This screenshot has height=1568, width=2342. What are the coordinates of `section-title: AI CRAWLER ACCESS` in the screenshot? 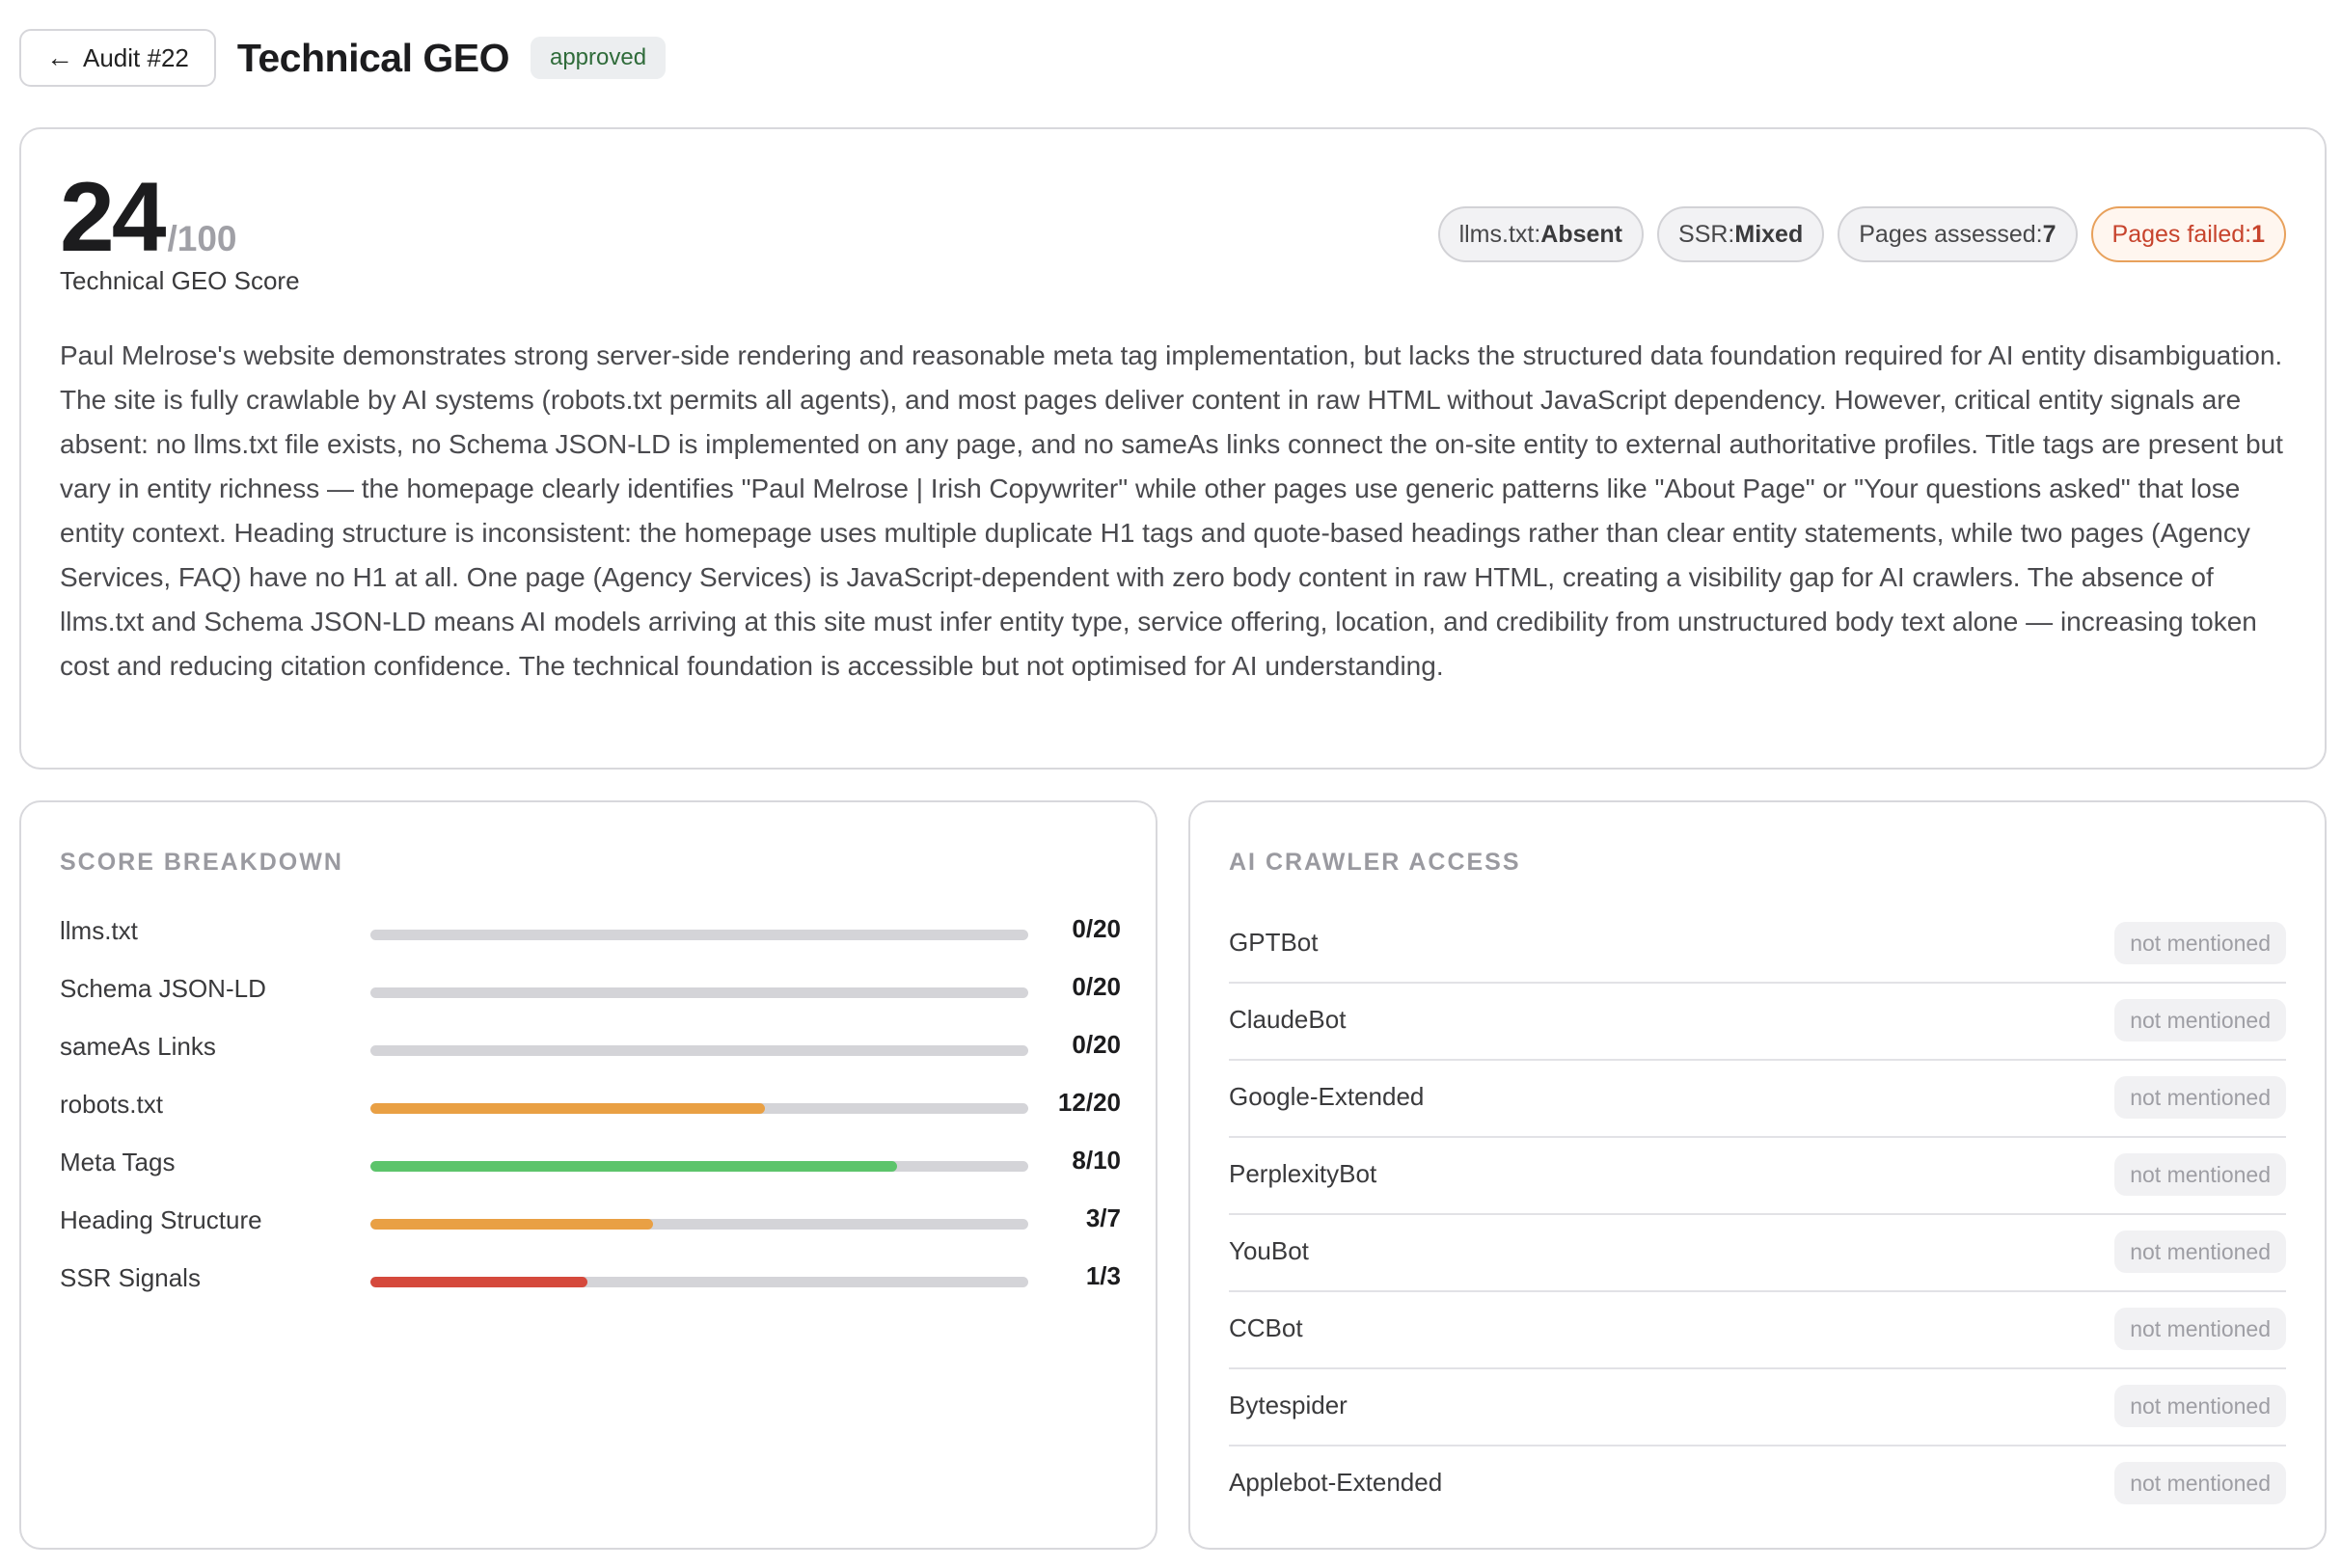 It's located at (1375, 862).